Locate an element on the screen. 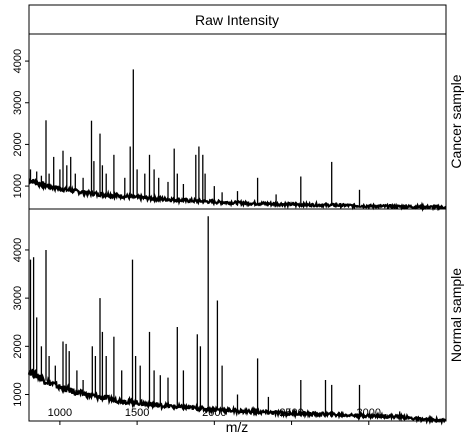 The image size is (474, 437). chart-title: Raw Intensity is located at coordinates (237, 20).